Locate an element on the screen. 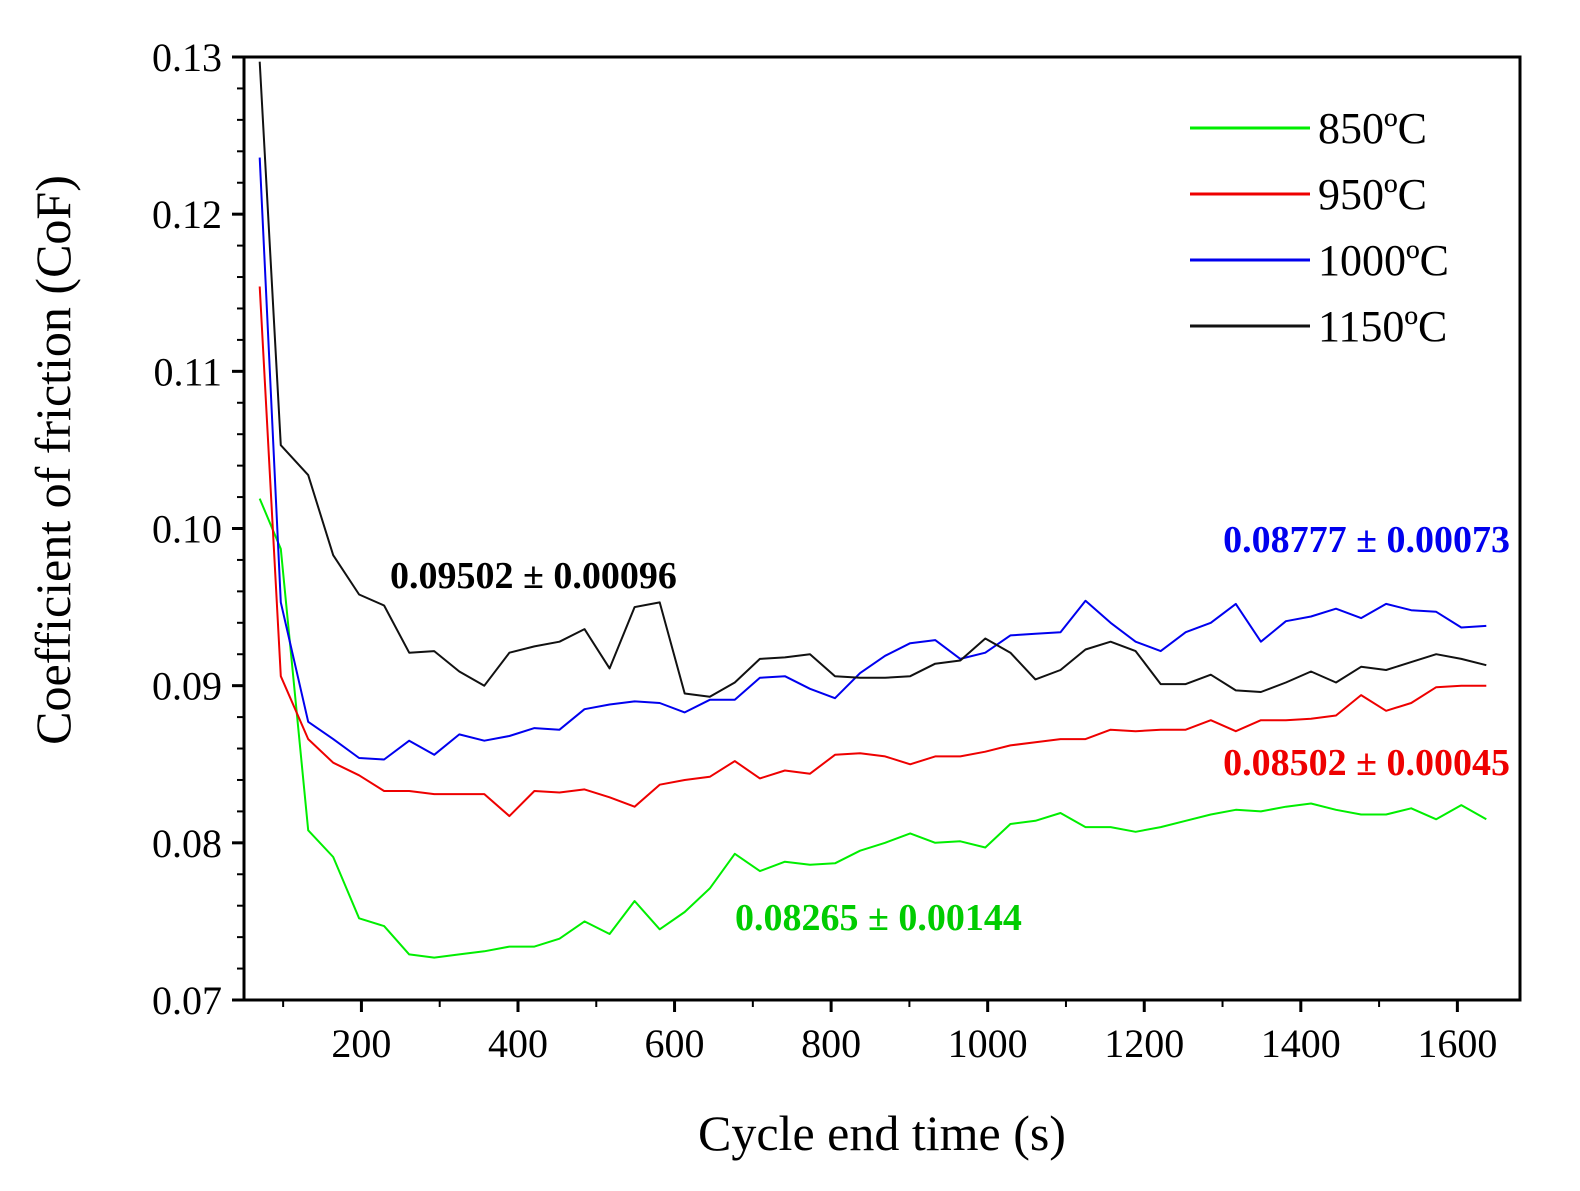  annotation-label: 0.09502 ± 0.00096 is located at coordinates (533, 576).